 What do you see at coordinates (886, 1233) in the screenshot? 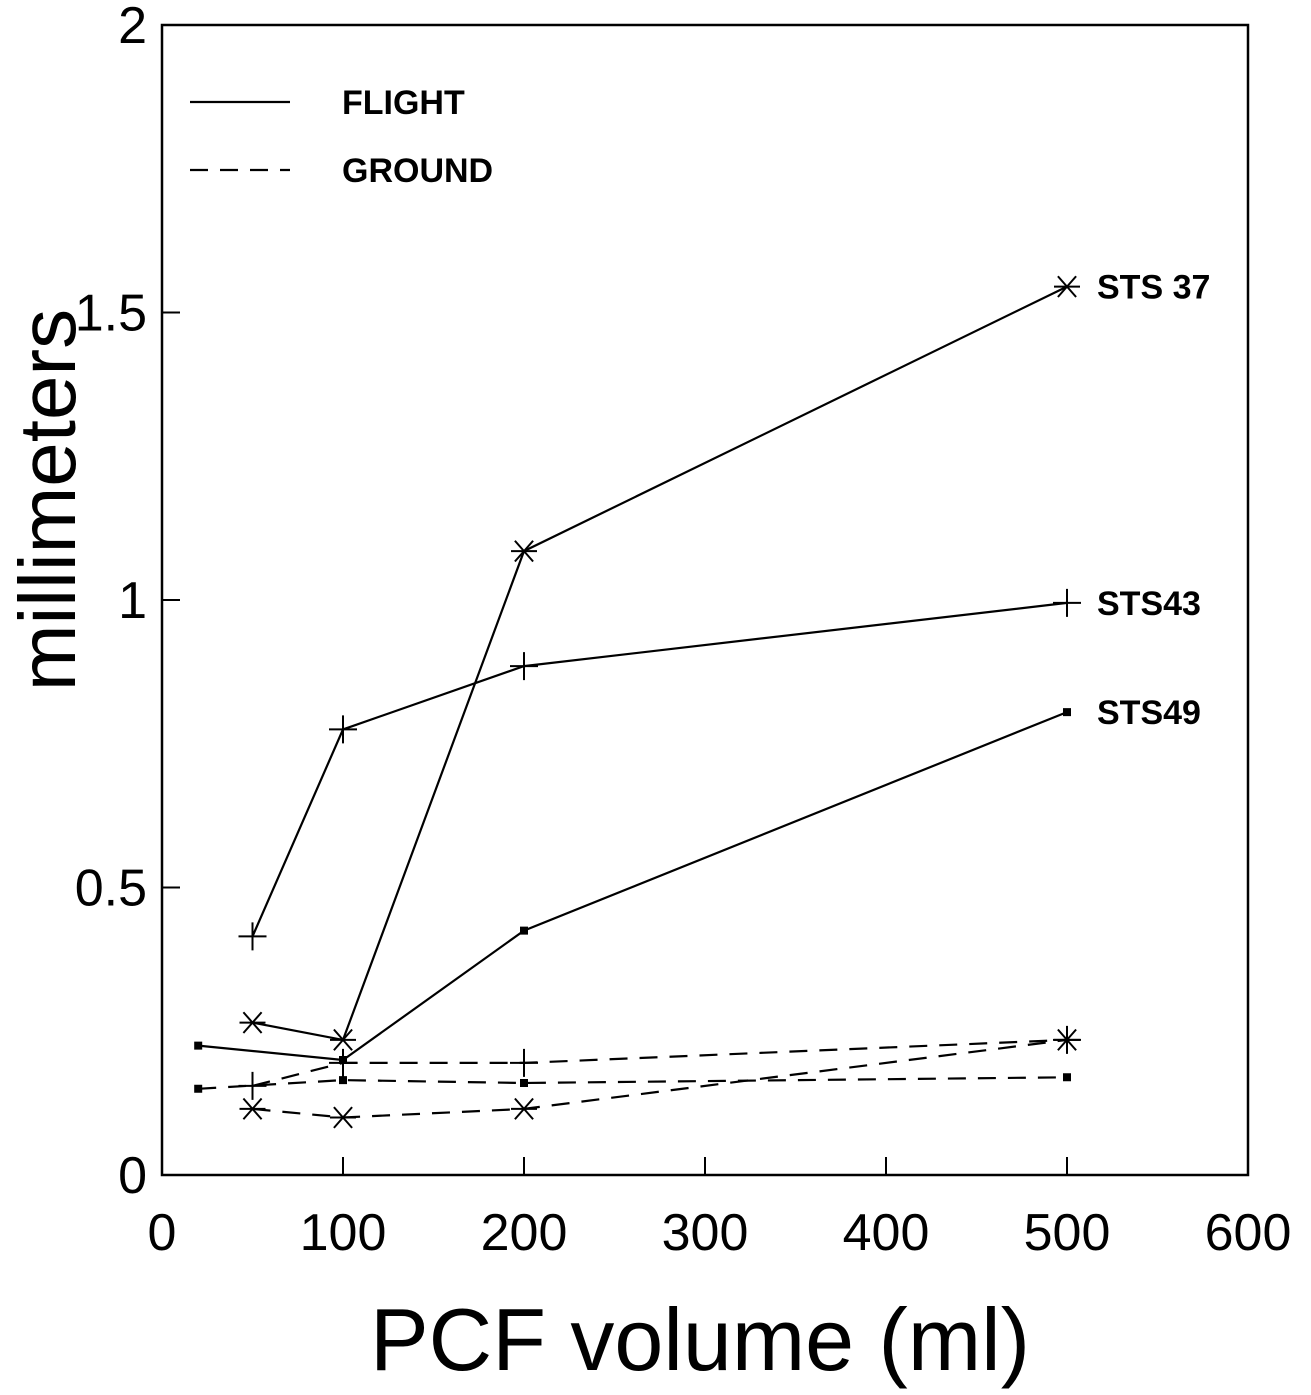
I see `x-tick-label: 400` at bounding box center [886, 1233].